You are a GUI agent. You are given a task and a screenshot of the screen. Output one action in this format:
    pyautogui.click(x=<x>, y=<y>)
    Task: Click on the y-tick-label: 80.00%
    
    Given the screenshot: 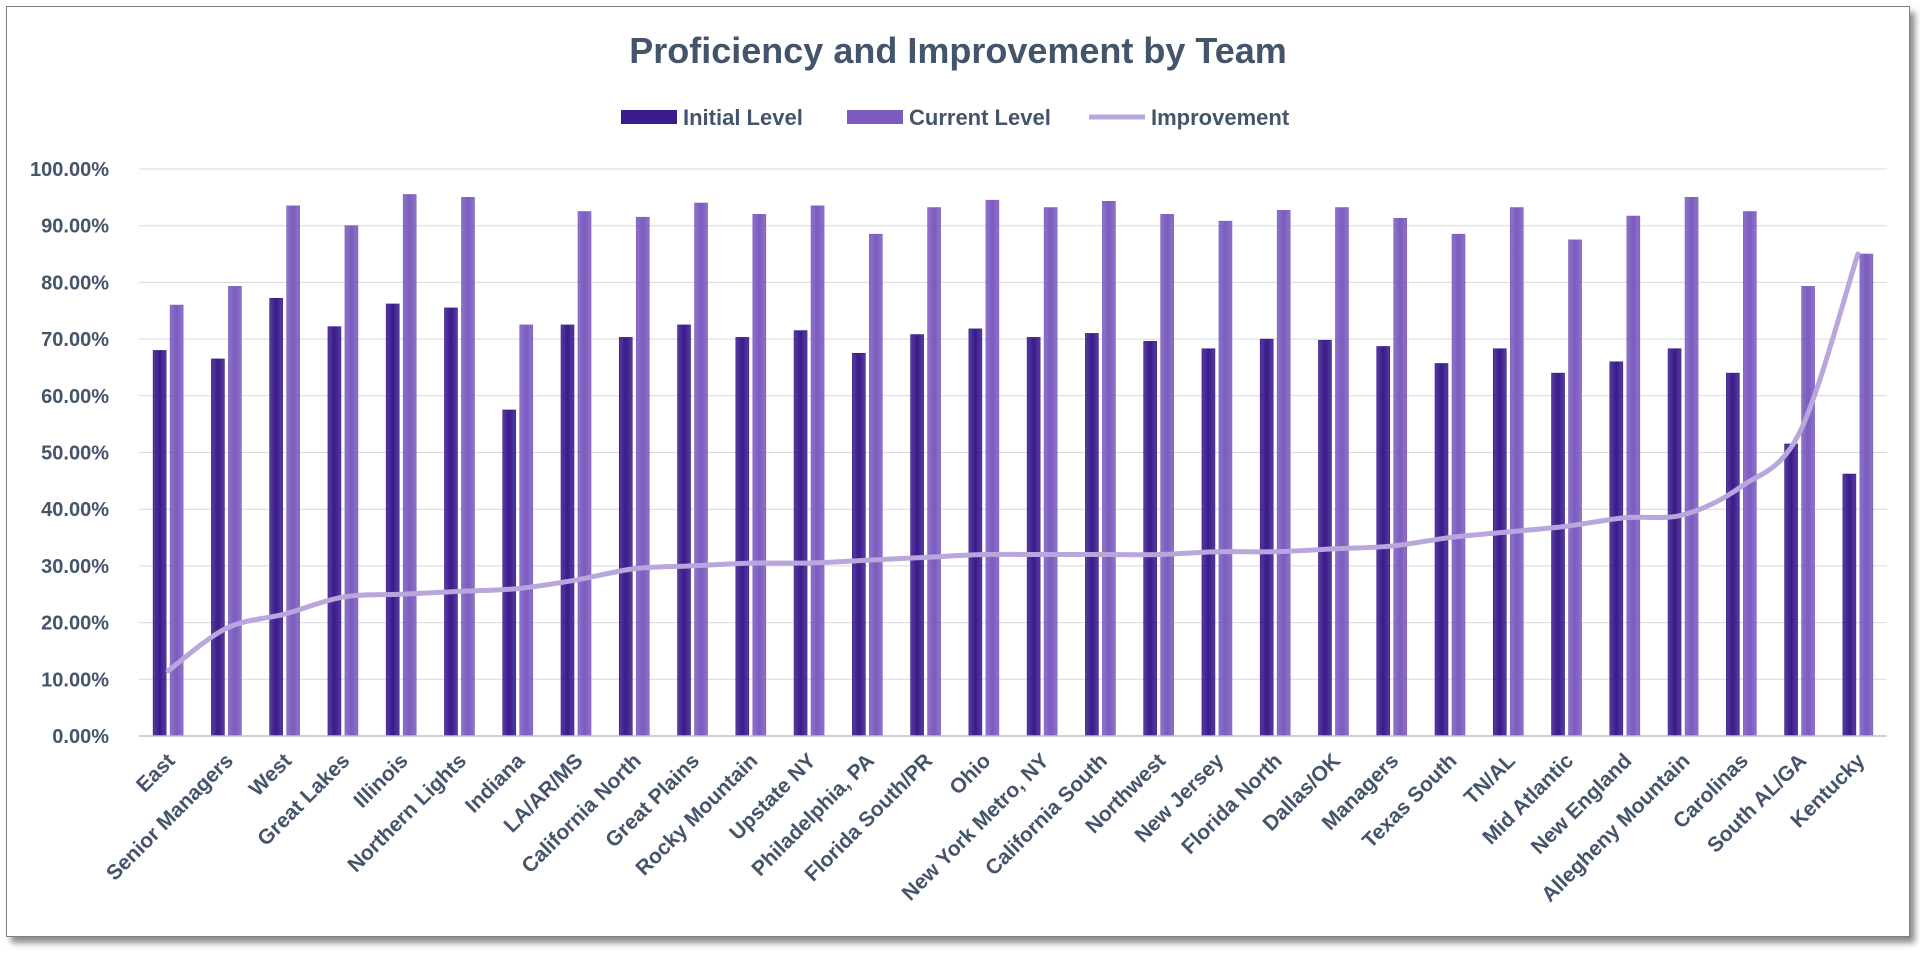 What is the action you would take?
    pyautogui.click(x=75, y=283)
    